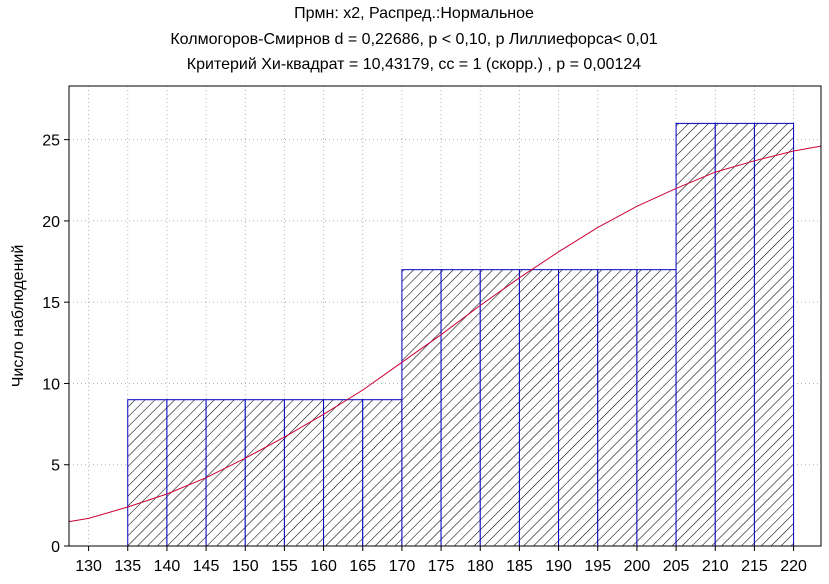 Image resolution: width=829 pixels, height=584 pixels. Describe the element at coordinates (402, 566) in the screenshot. I see `x-tick-label: 170` at that location.